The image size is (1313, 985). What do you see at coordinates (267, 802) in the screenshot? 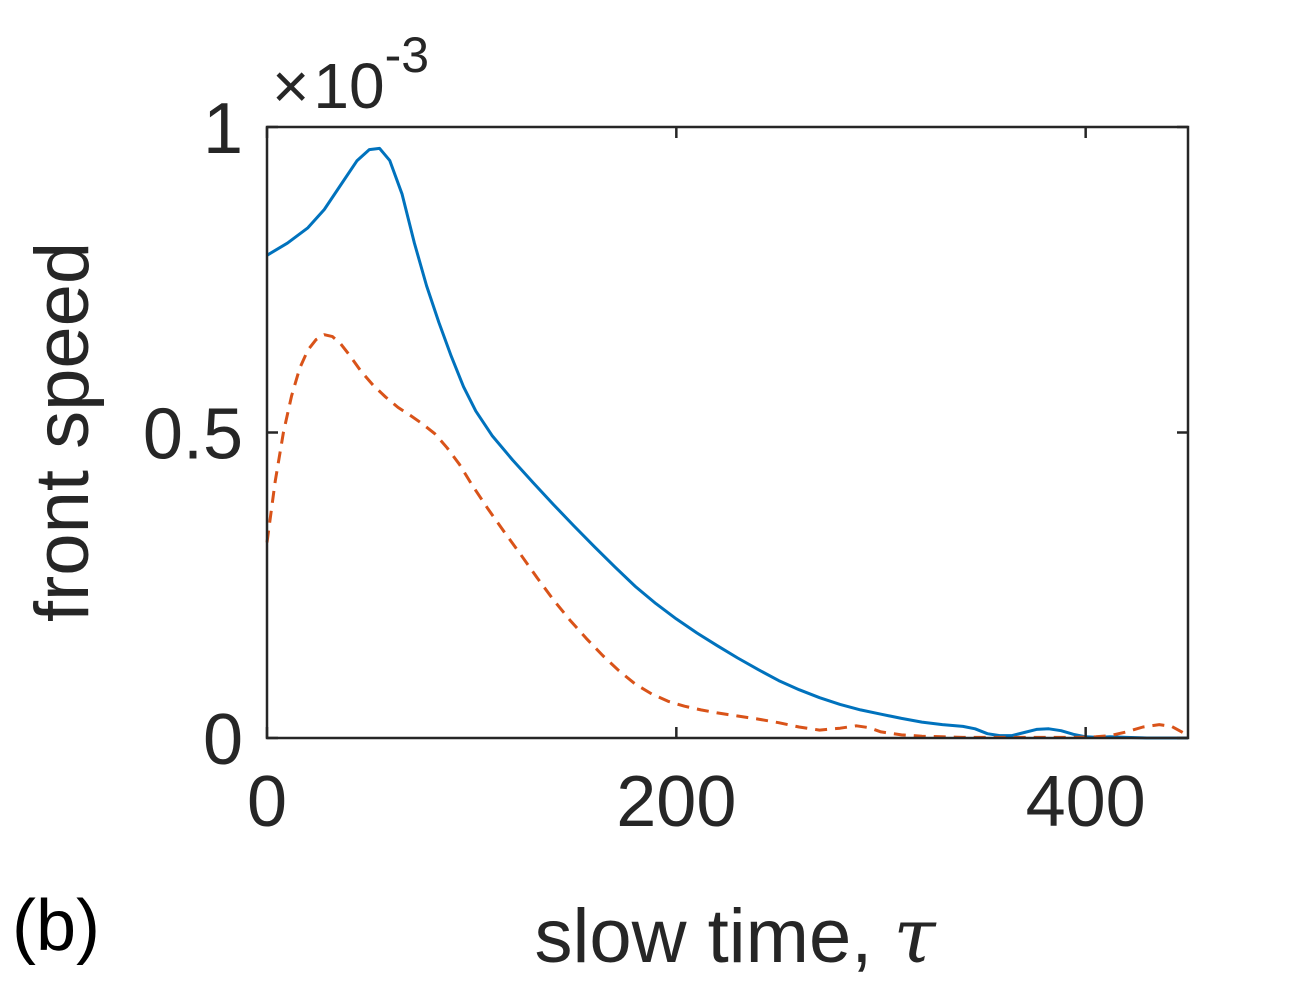
I see `x-tick-label: 0` at bounding box center [267, 802].